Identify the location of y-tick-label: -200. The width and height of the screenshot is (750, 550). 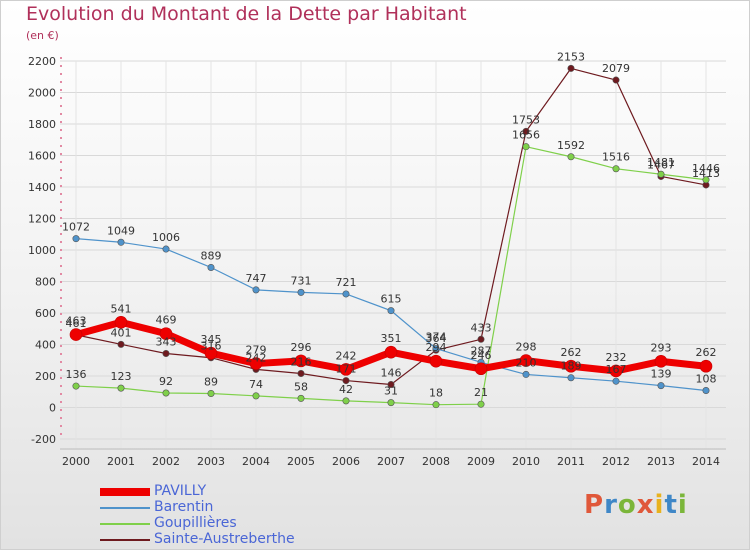
(43, 439).